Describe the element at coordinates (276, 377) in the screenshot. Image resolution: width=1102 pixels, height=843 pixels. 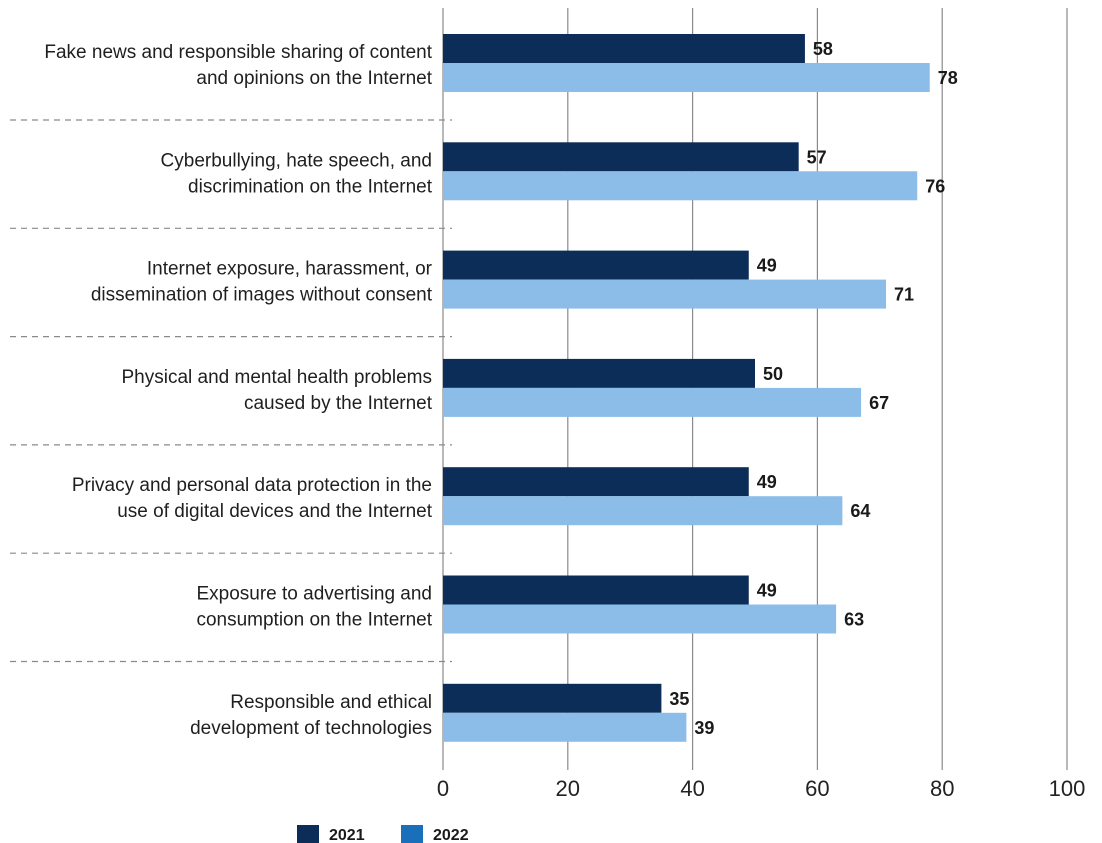
I see `category-label: Physical and mental health problems` at that location.